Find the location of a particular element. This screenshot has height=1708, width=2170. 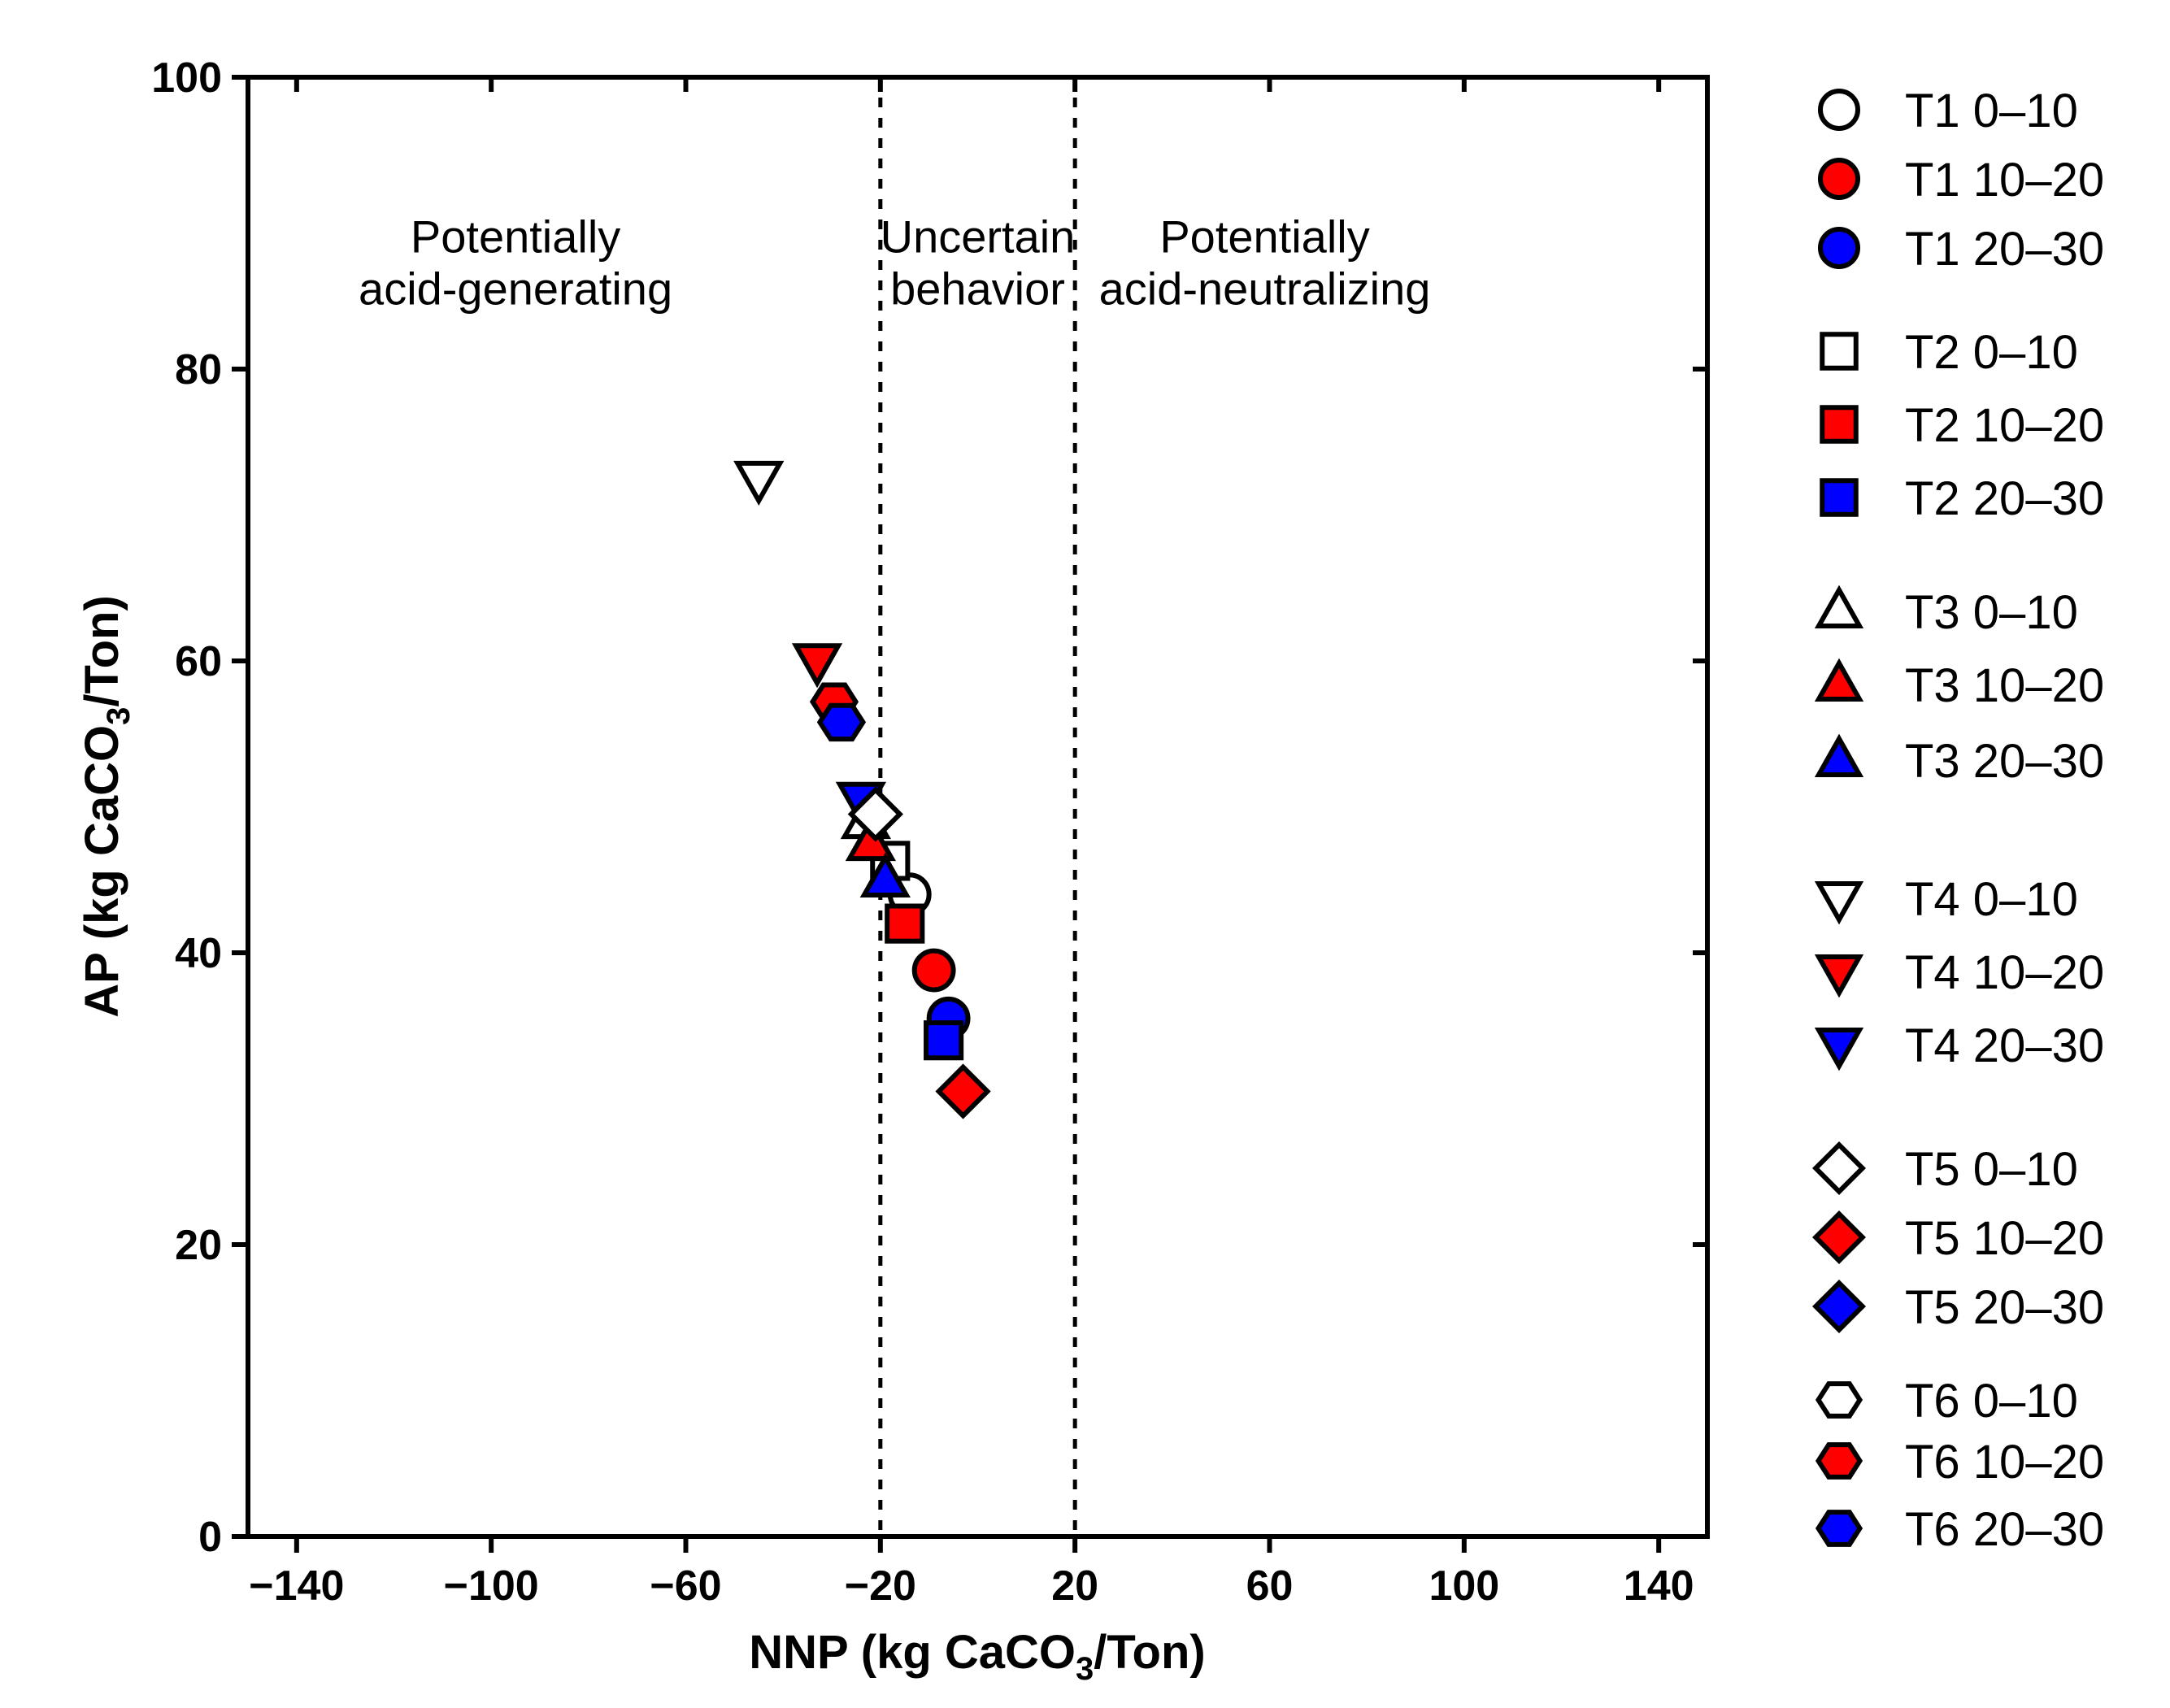

legend-item: T2 0–10 is located at coordinates (1949, 352).